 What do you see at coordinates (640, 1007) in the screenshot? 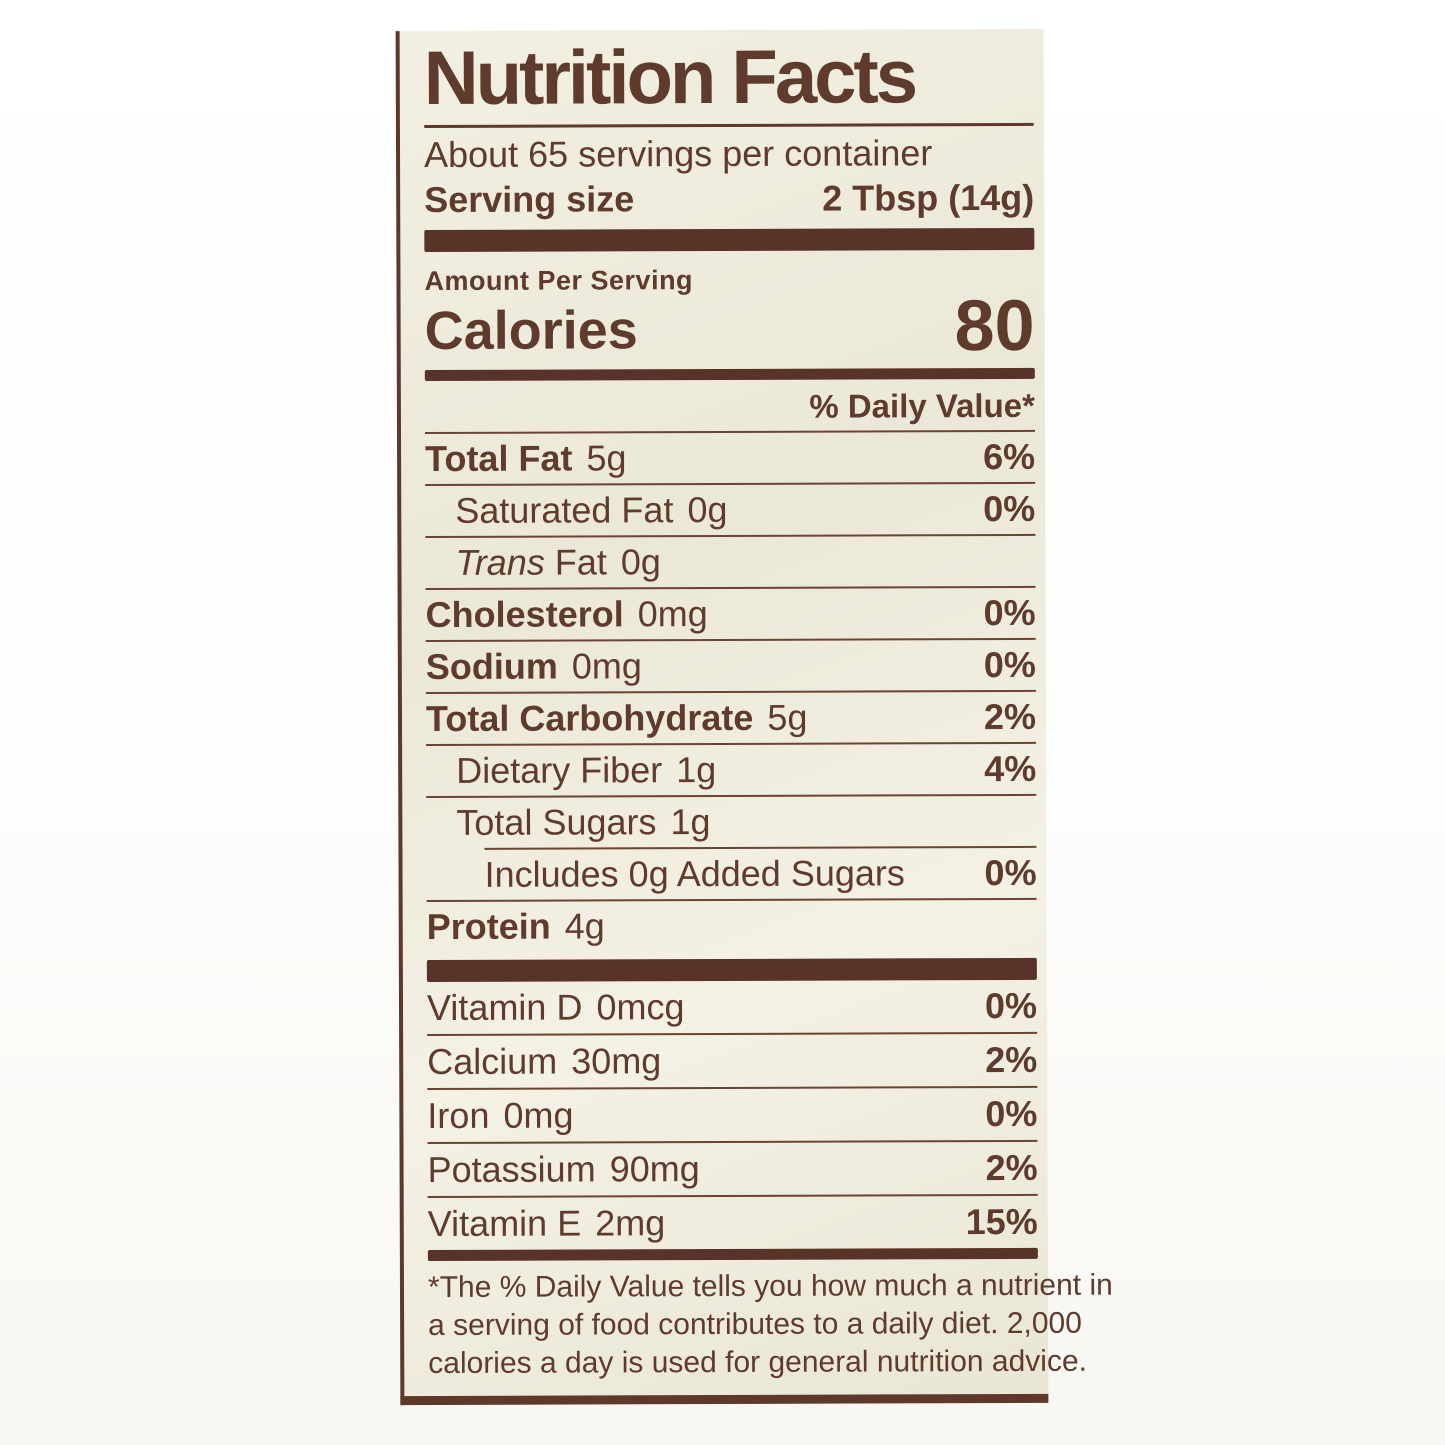
I see `vitamin-amount: 0mcg` at bounding box center [640, 1007].